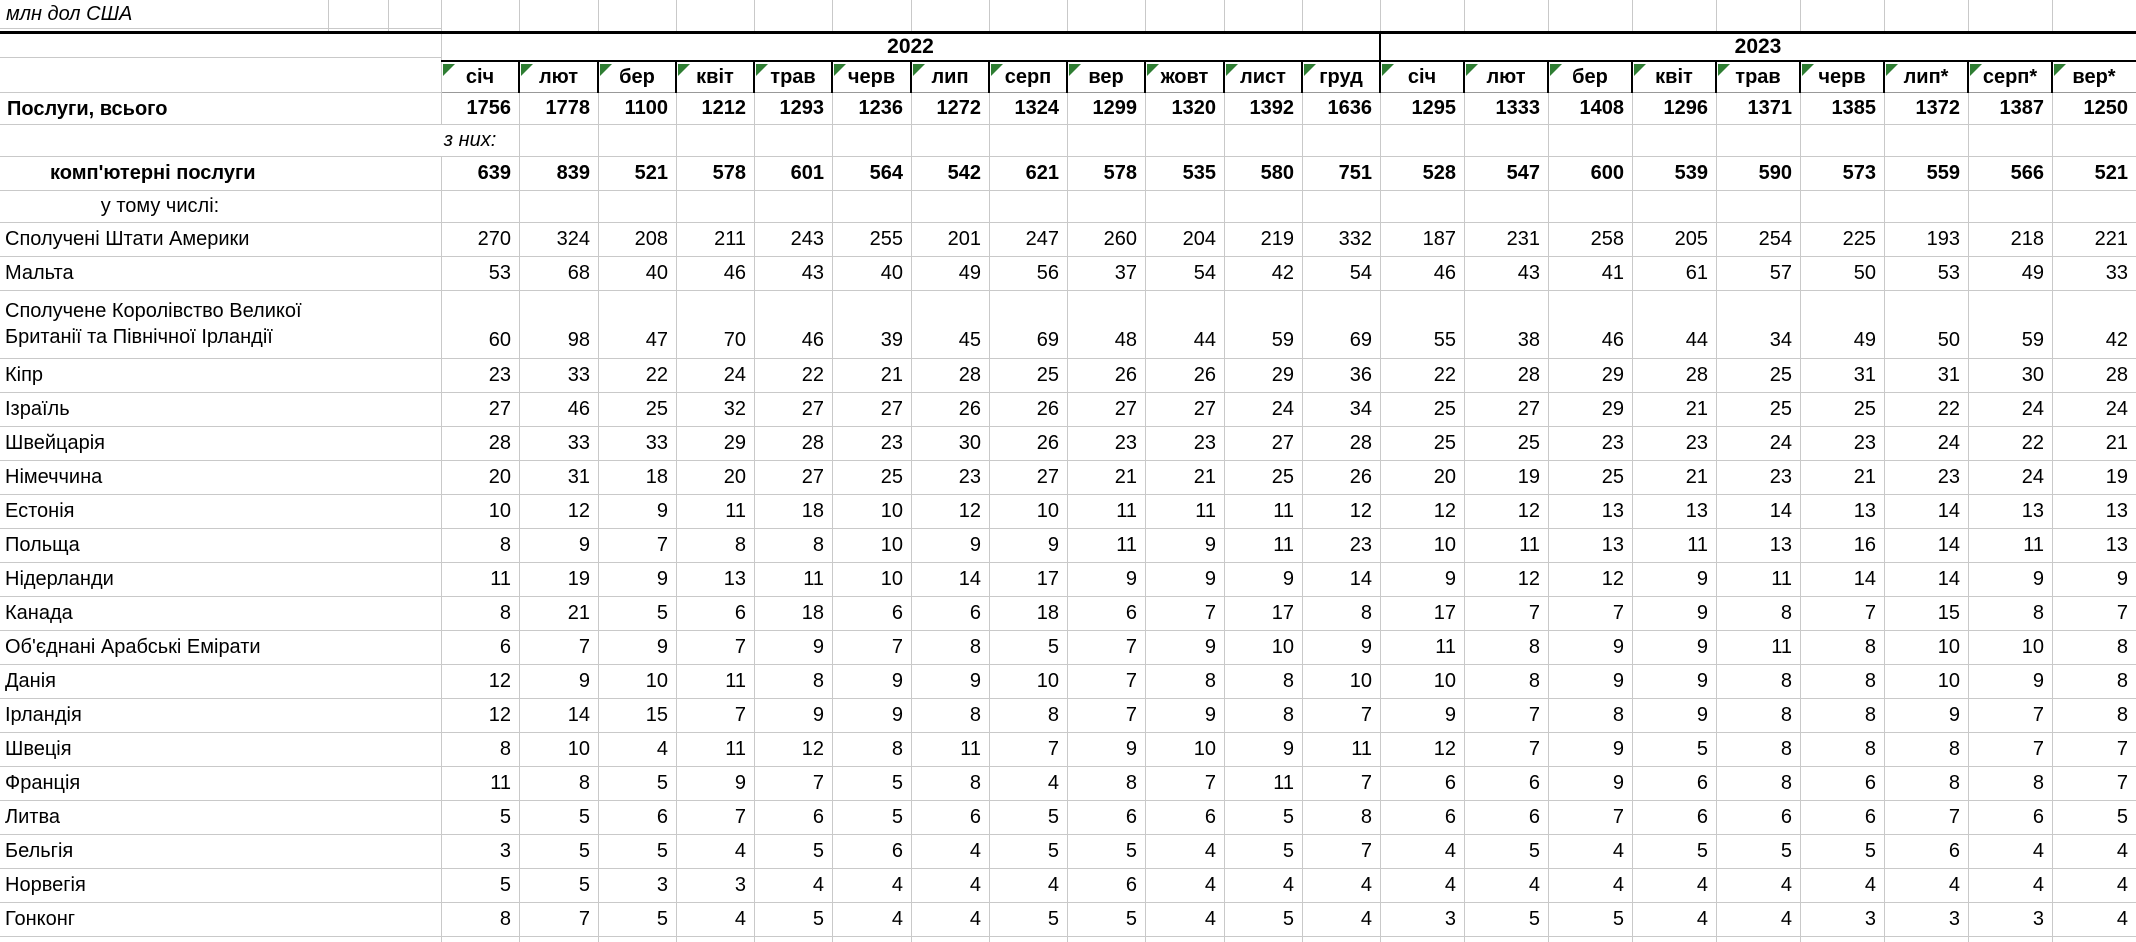  Describe the element at coordinates (499, 272) in the screenshot. I see `value-cell: 53` at that location.